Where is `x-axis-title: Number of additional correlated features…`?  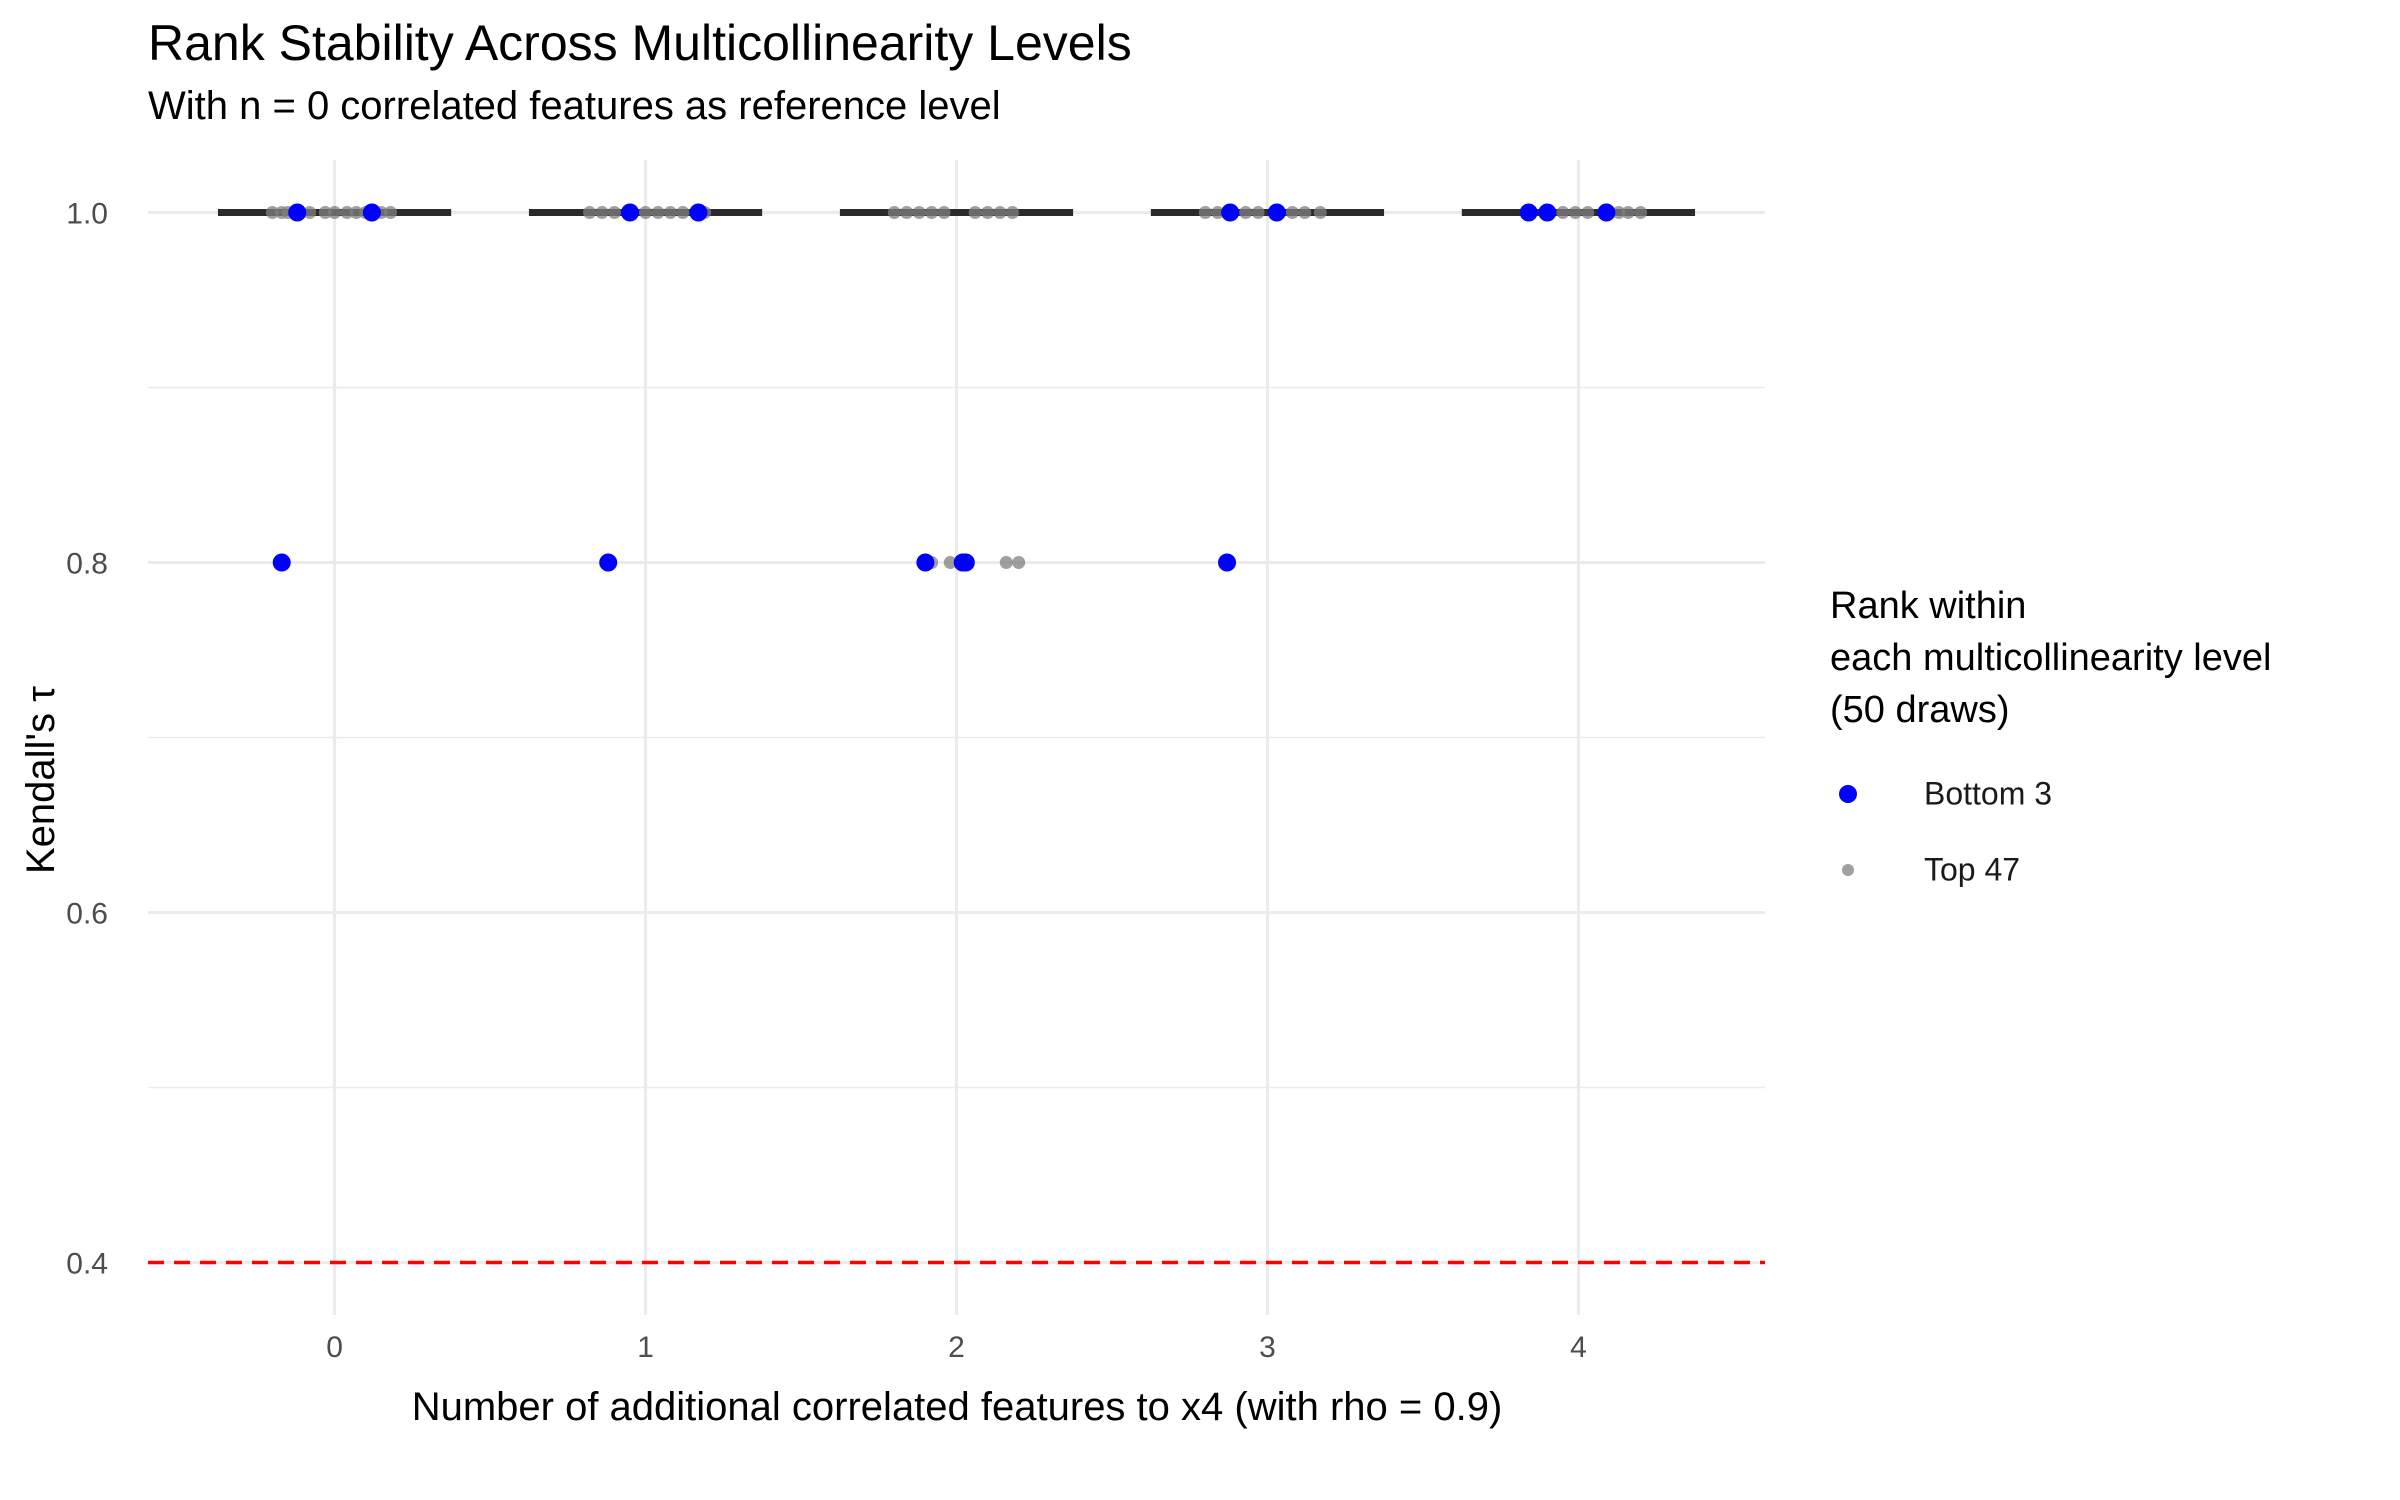
x-axis-title: Number of additional correlated features… is located at coordinates (957, 1407).